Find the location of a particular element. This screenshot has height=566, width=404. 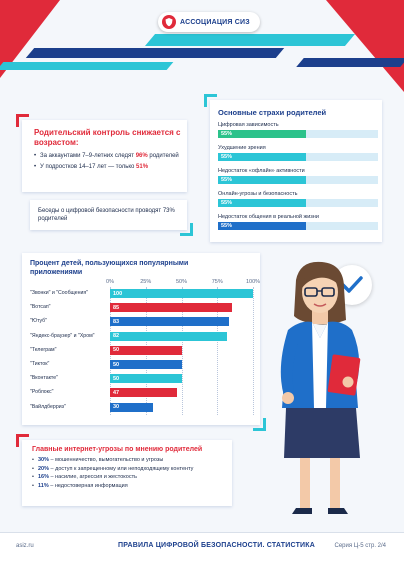

app-category-label: "Тикток" is located at coordinates (40, 364).